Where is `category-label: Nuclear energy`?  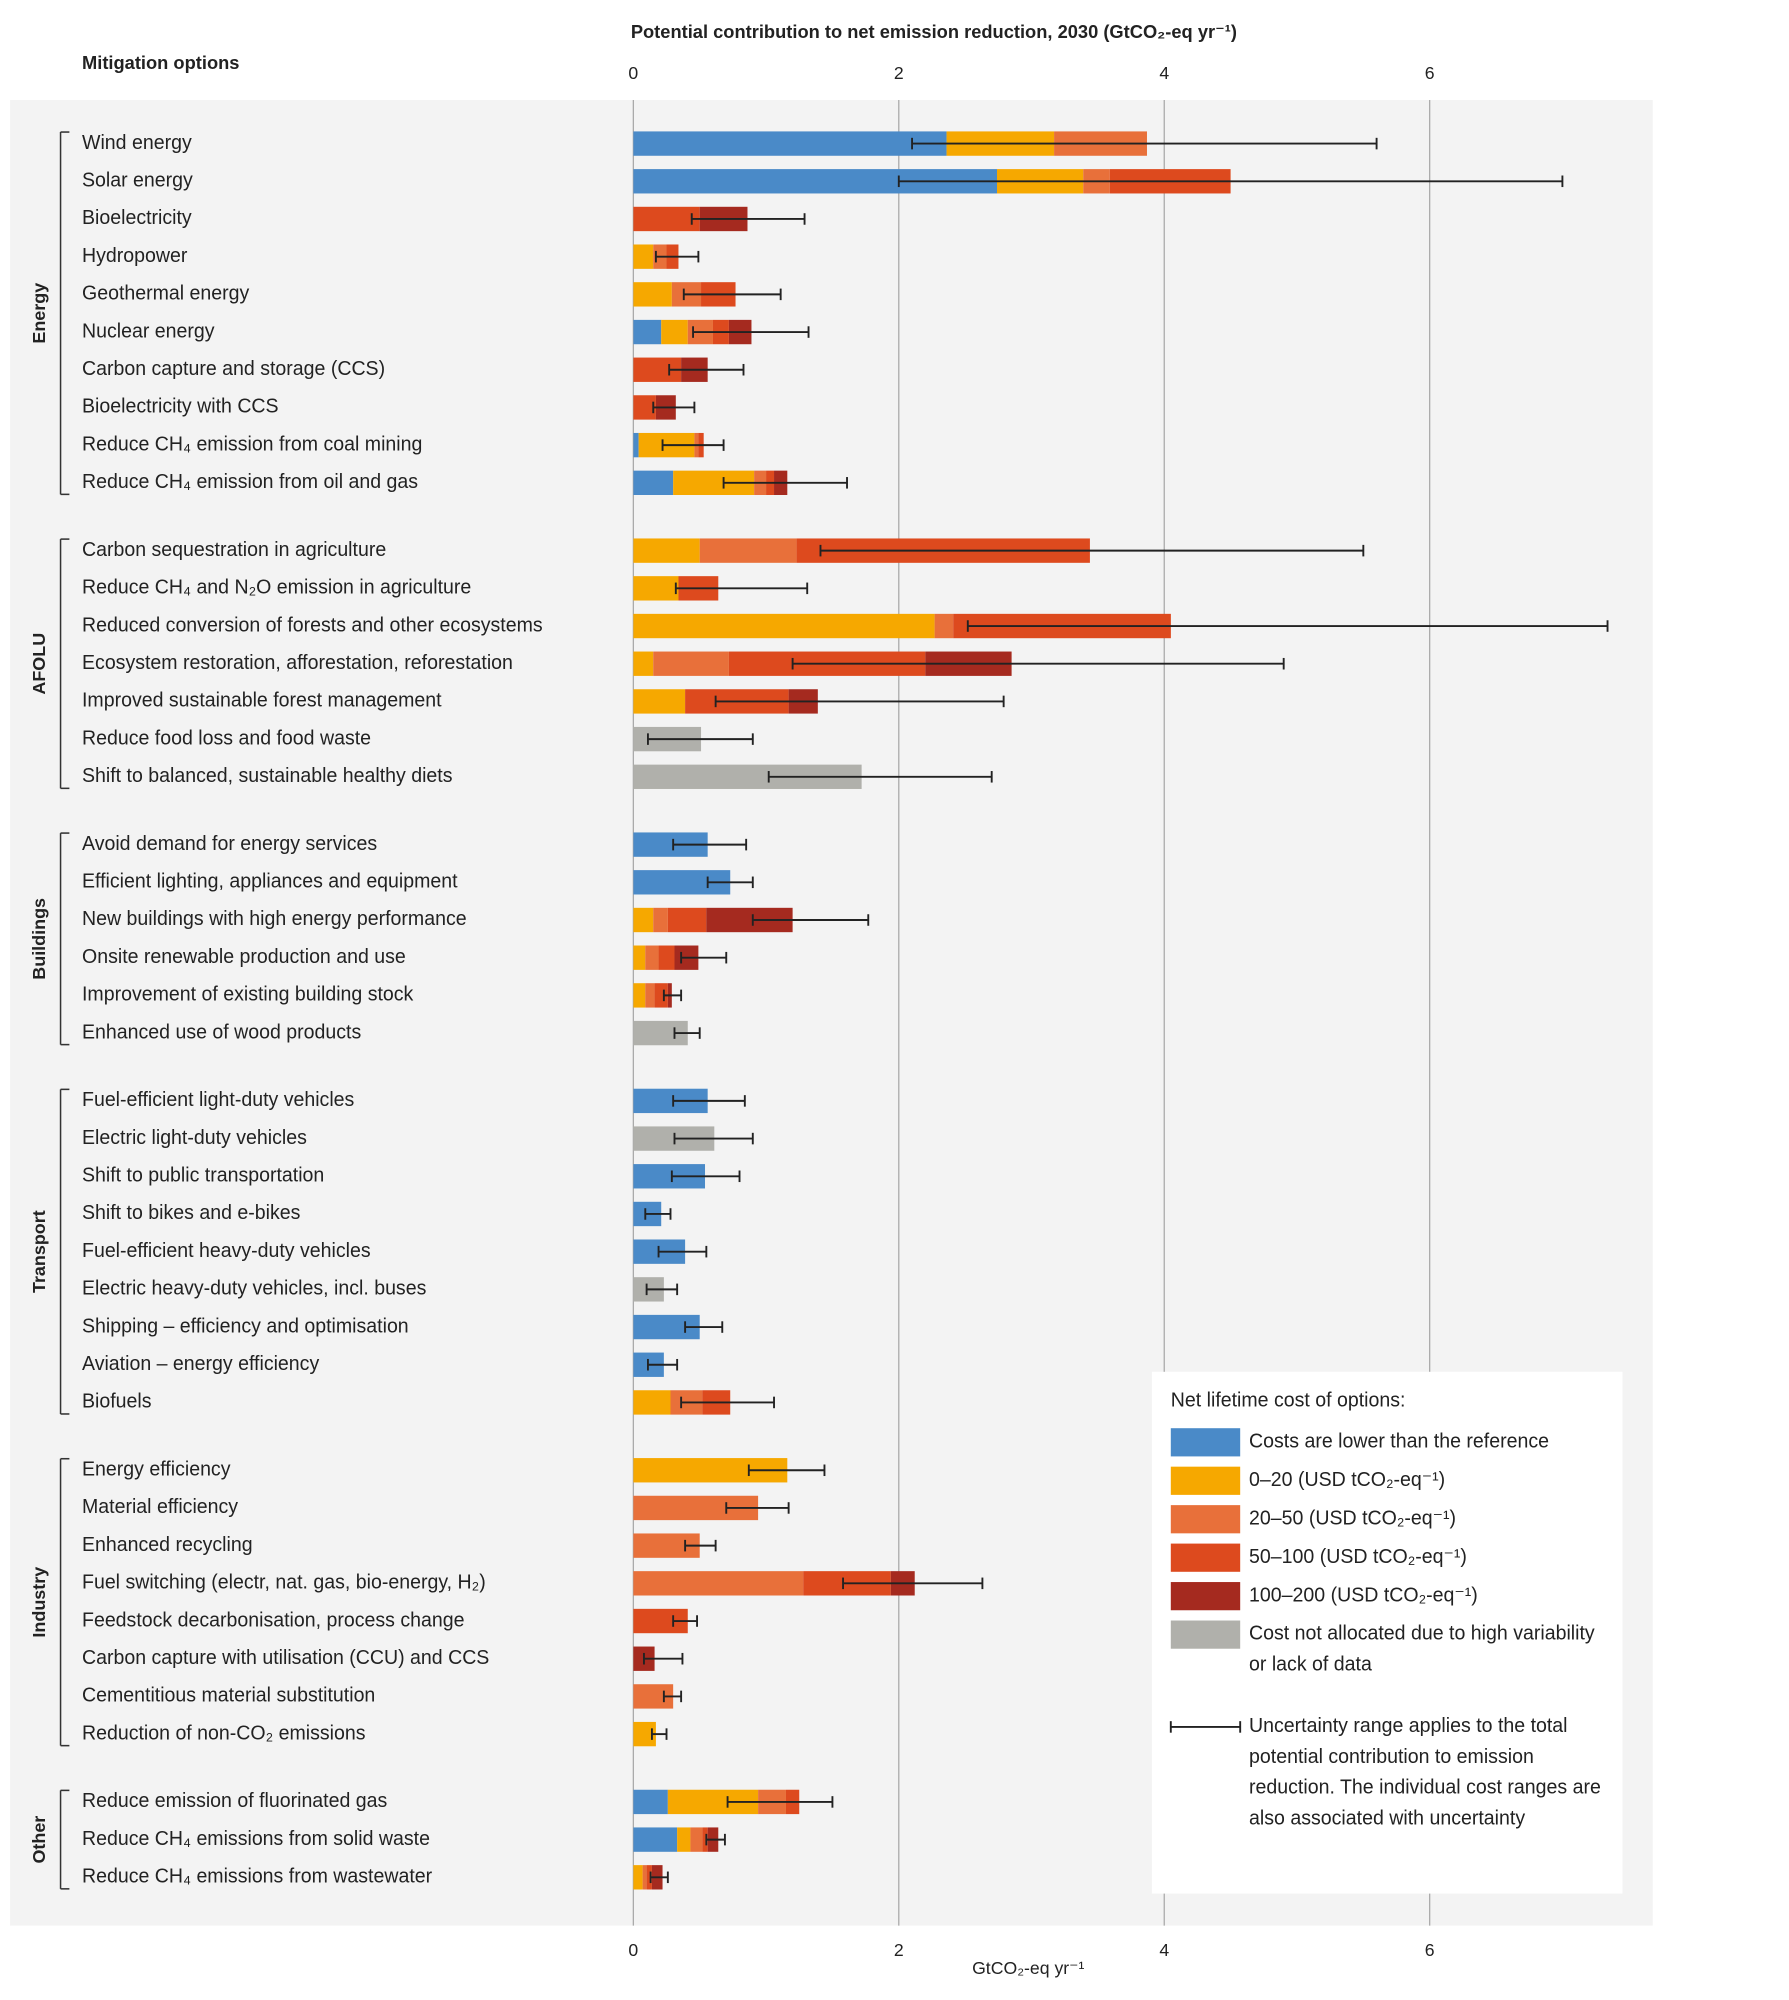
category-label: Nuclear energy is located at coordinates (148, 331).